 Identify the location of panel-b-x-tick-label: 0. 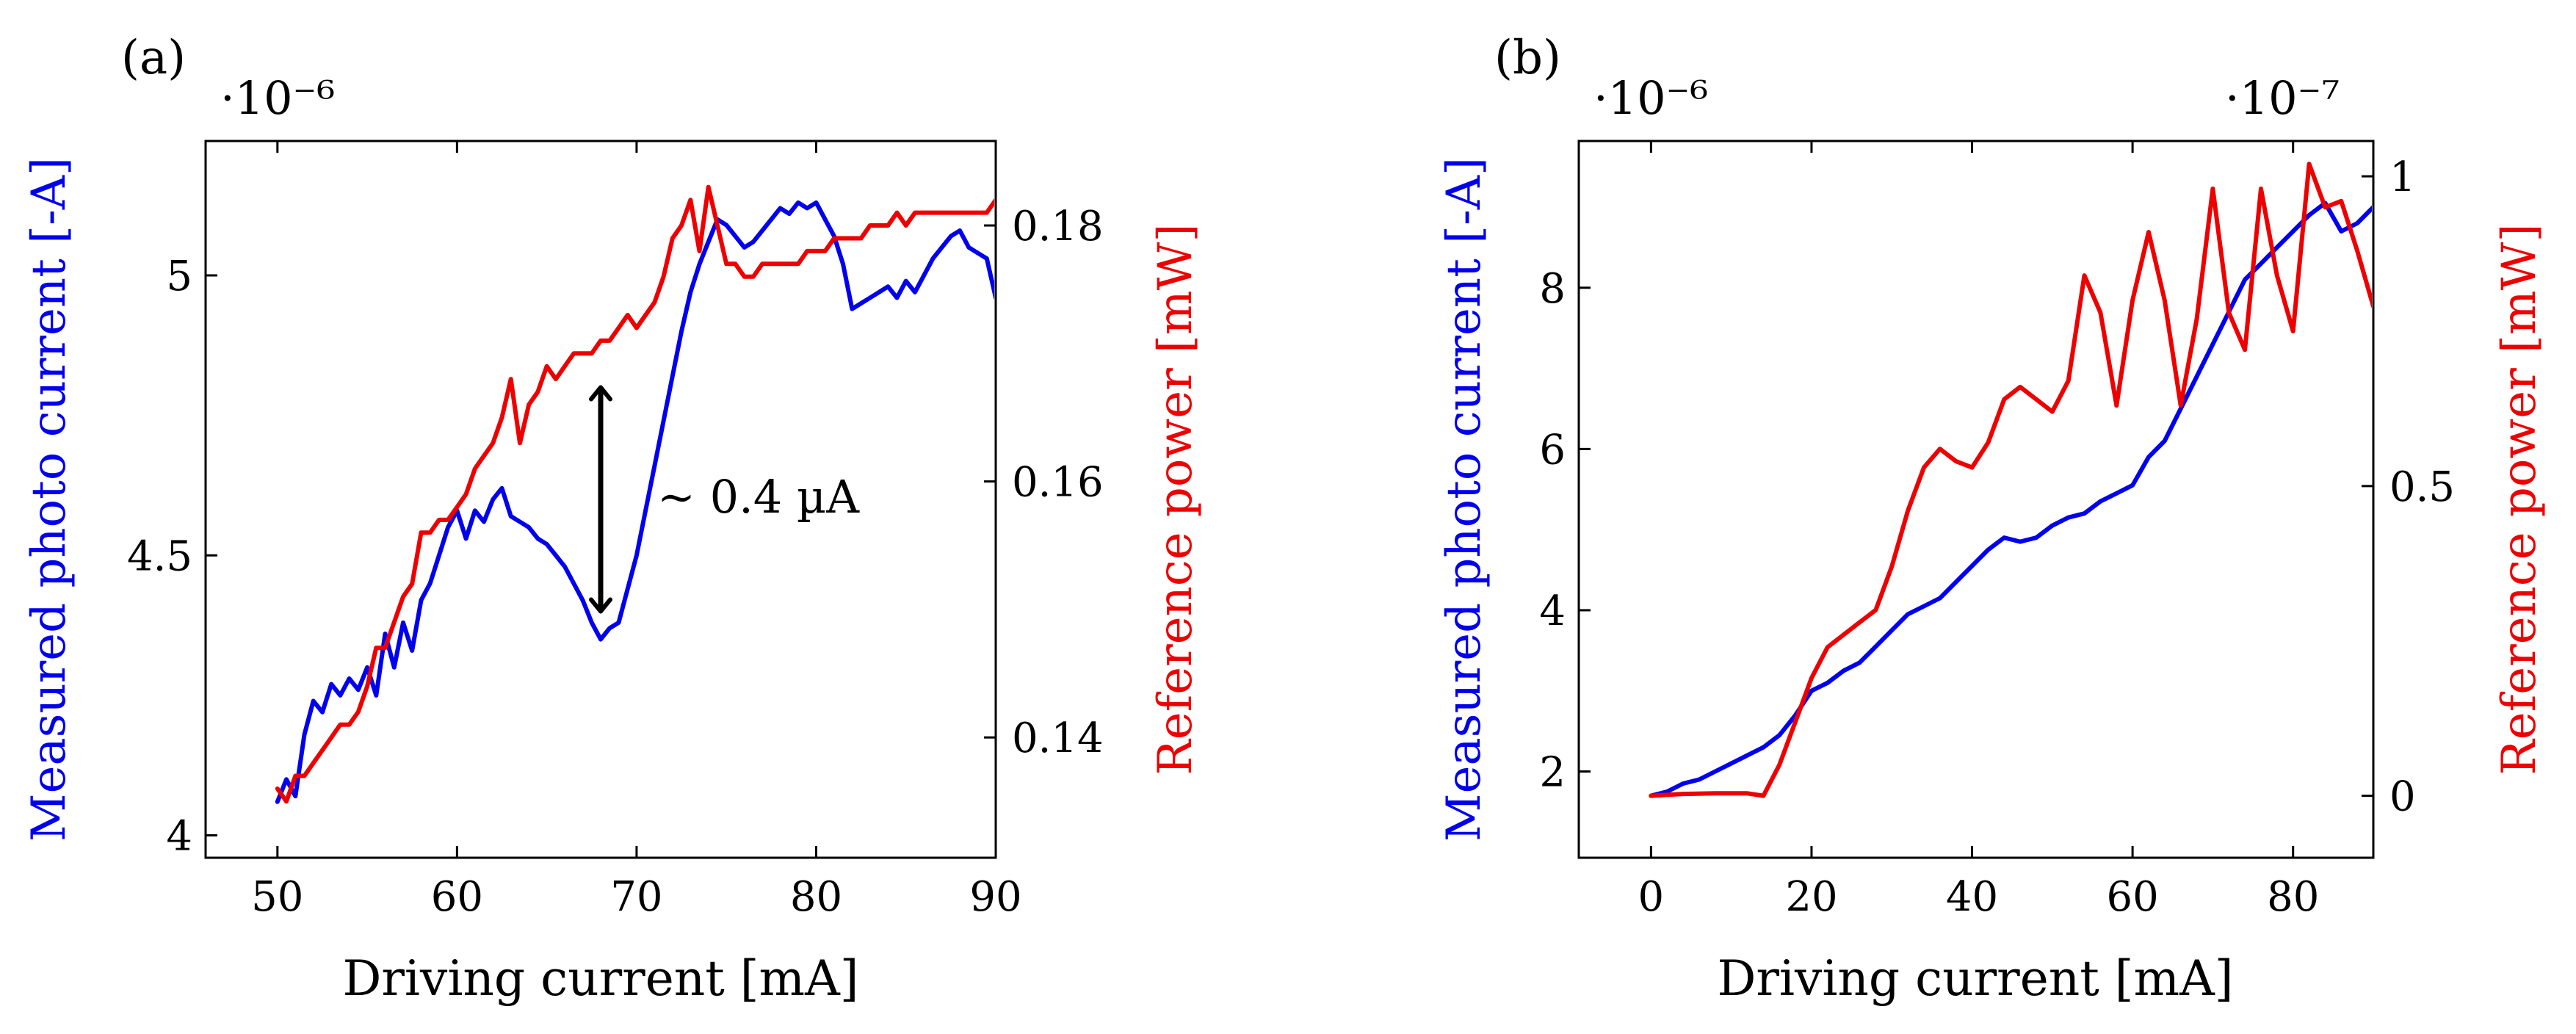
(1651, 897).